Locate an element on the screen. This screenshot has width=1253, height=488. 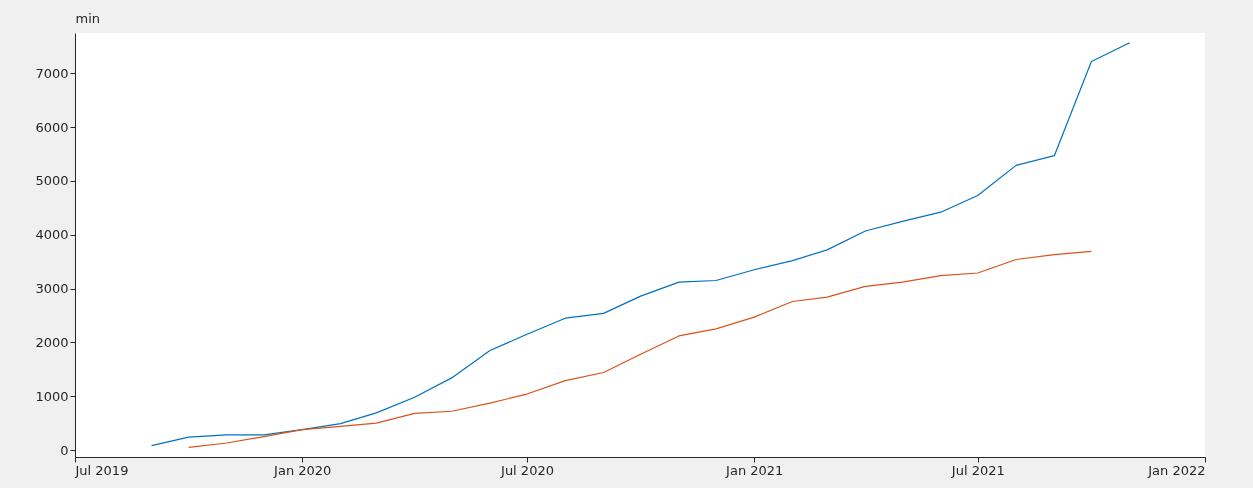
x-tick-label: Jan 2020 is located at coordinates (302, 470).